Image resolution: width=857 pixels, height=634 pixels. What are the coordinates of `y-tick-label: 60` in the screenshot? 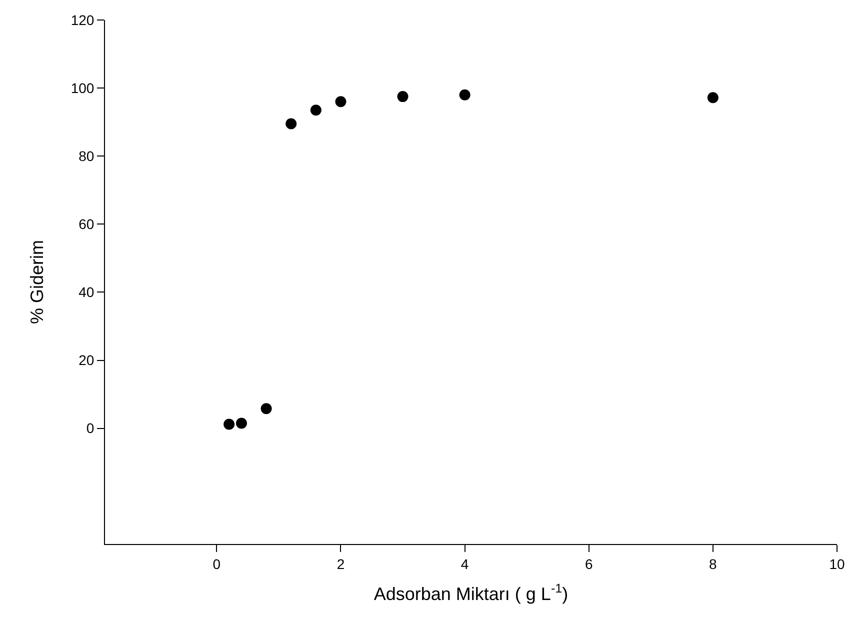 It's located at (86, 224).